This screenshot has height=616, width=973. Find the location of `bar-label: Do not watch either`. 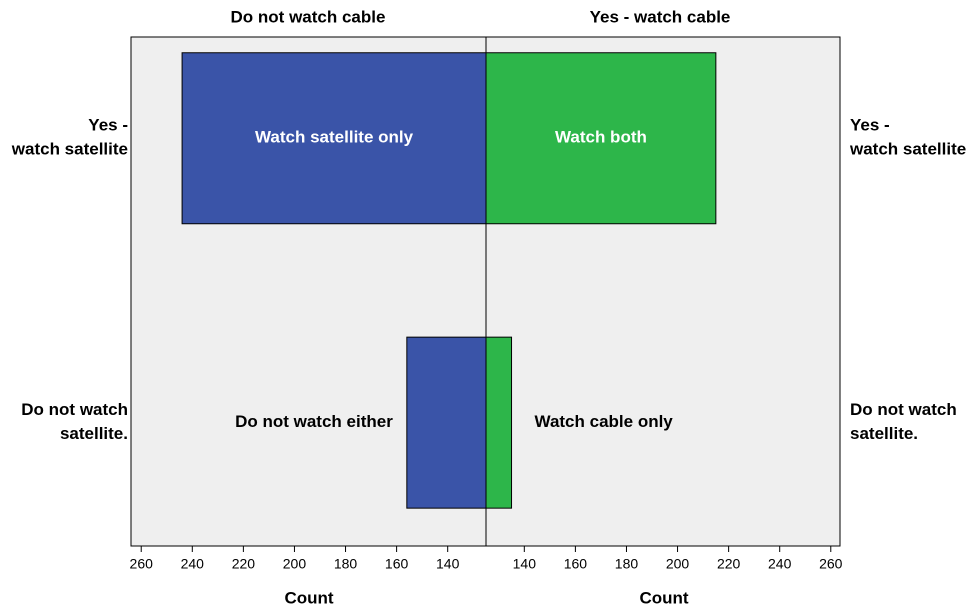

bar-label: Do not watch either is located at coordinates (314, 421).